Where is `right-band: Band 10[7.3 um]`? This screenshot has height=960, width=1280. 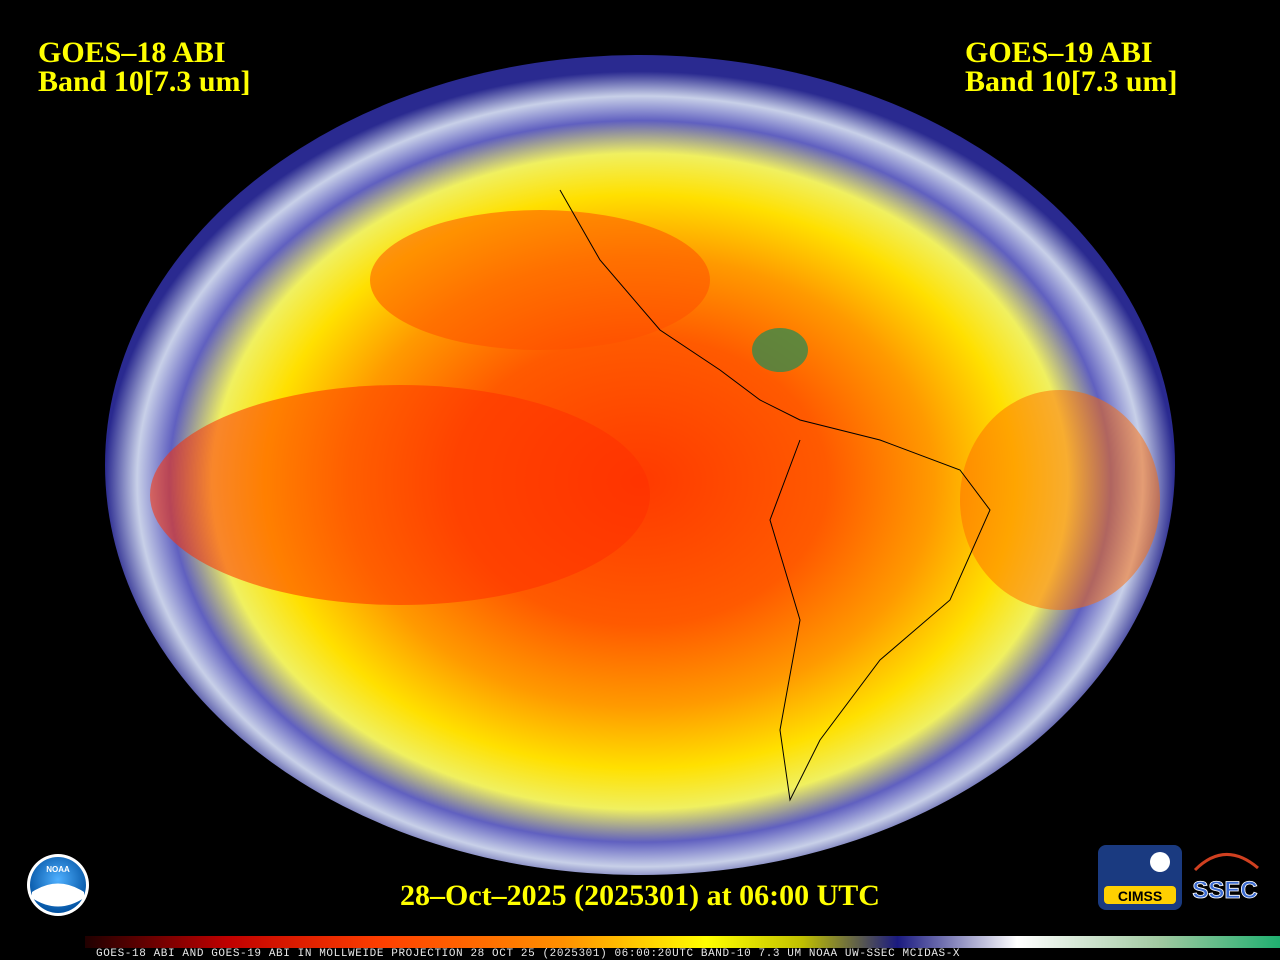
right-band: Band 10[7.3 um] is located at coordinates (1071, 81).